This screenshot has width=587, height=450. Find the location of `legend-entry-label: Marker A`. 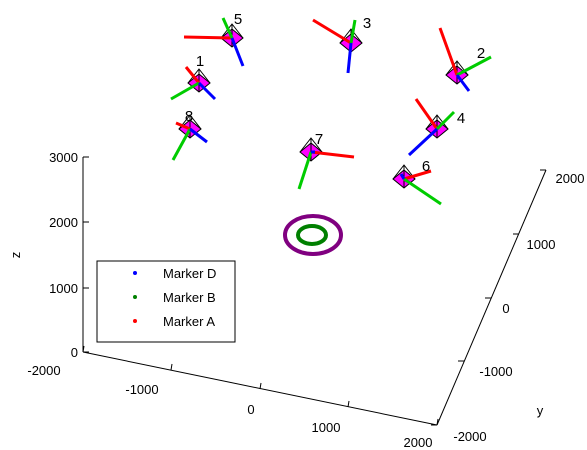

legend-entry-label: Marker A is located at coordinates (189, 321).